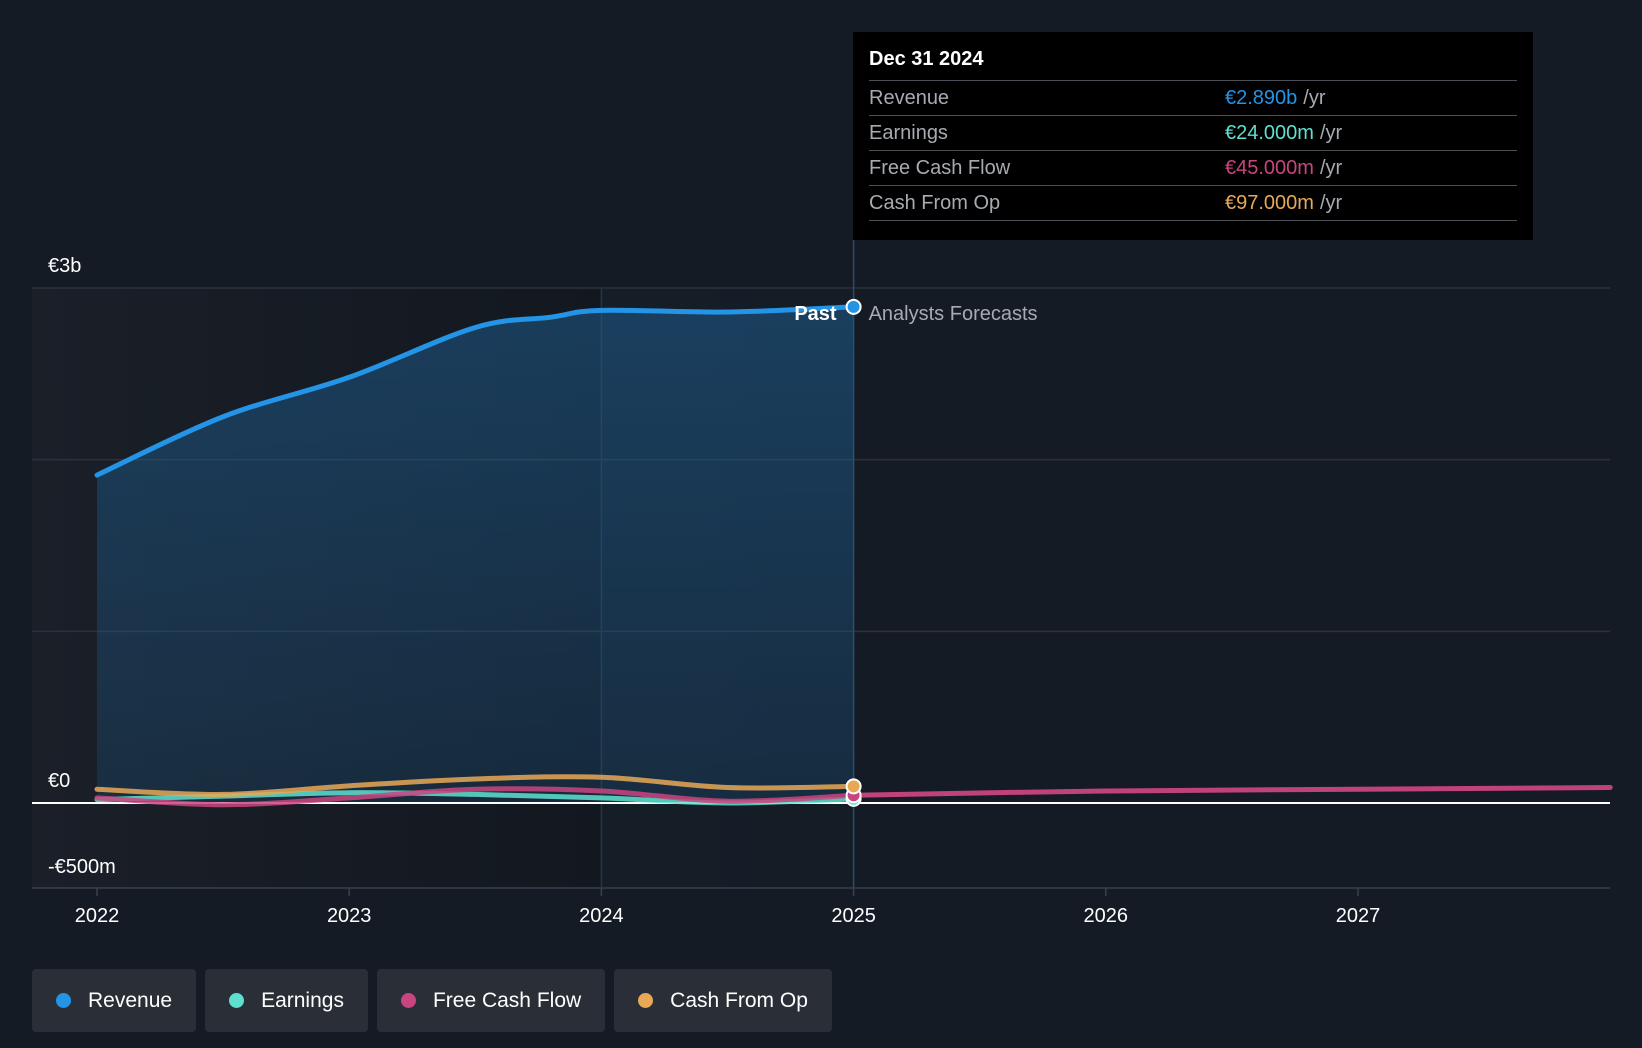 The image size is (1642, 1048). Describe the element at coordinates (1269, 168) in the screenshot. I see `tooltip-value: €45.000m` at that location.